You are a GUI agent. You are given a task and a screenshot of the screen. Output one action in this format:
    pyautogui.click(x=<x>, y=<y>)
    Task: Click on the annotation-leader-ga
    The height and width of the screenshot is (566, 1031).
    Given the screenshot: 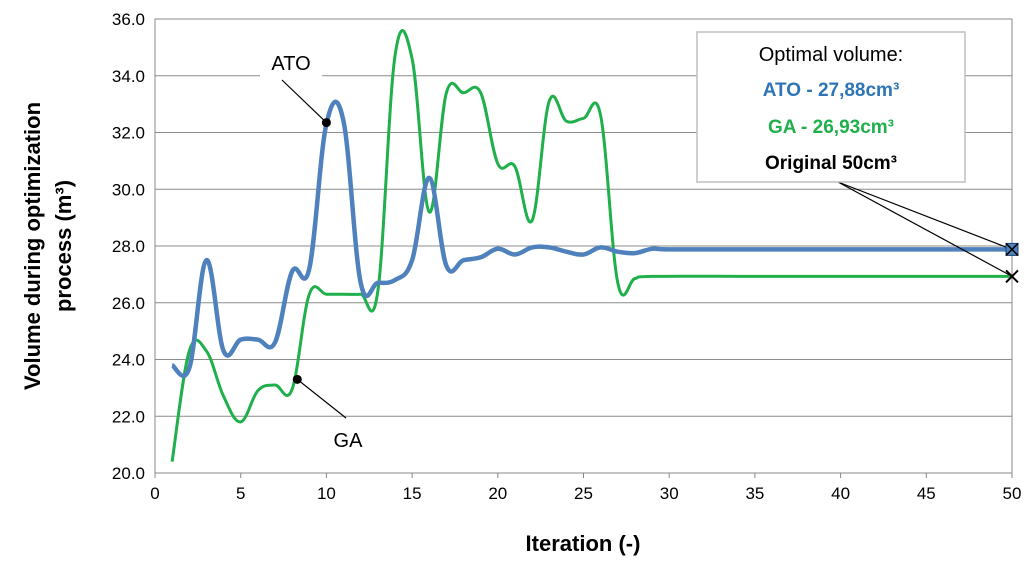 What is the action you would take?
    pyautogui.click(x=321, y=398)
    